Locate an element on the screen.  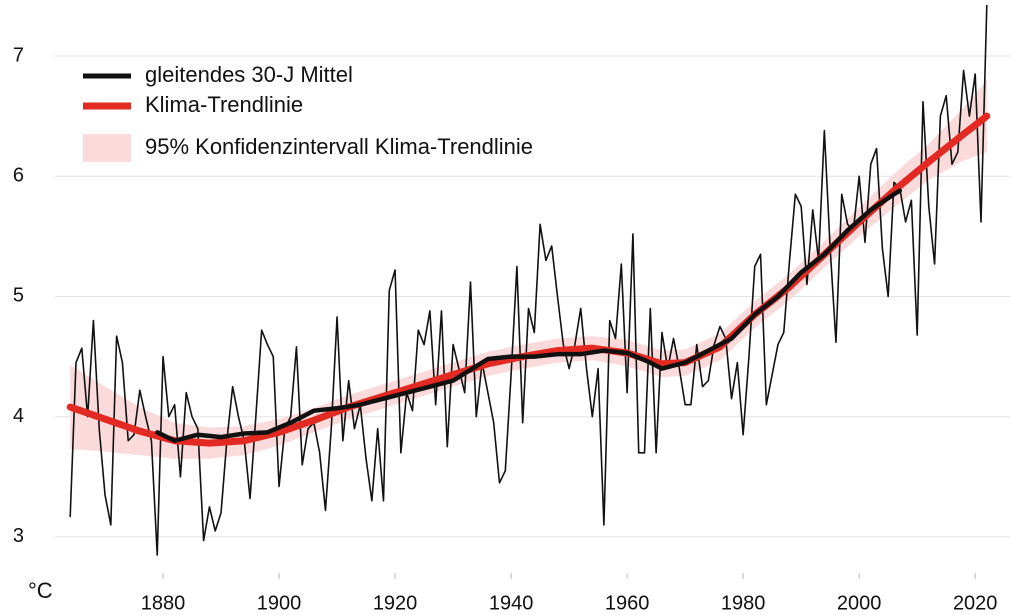
legend-swatch is located at coordinates (107, 148).